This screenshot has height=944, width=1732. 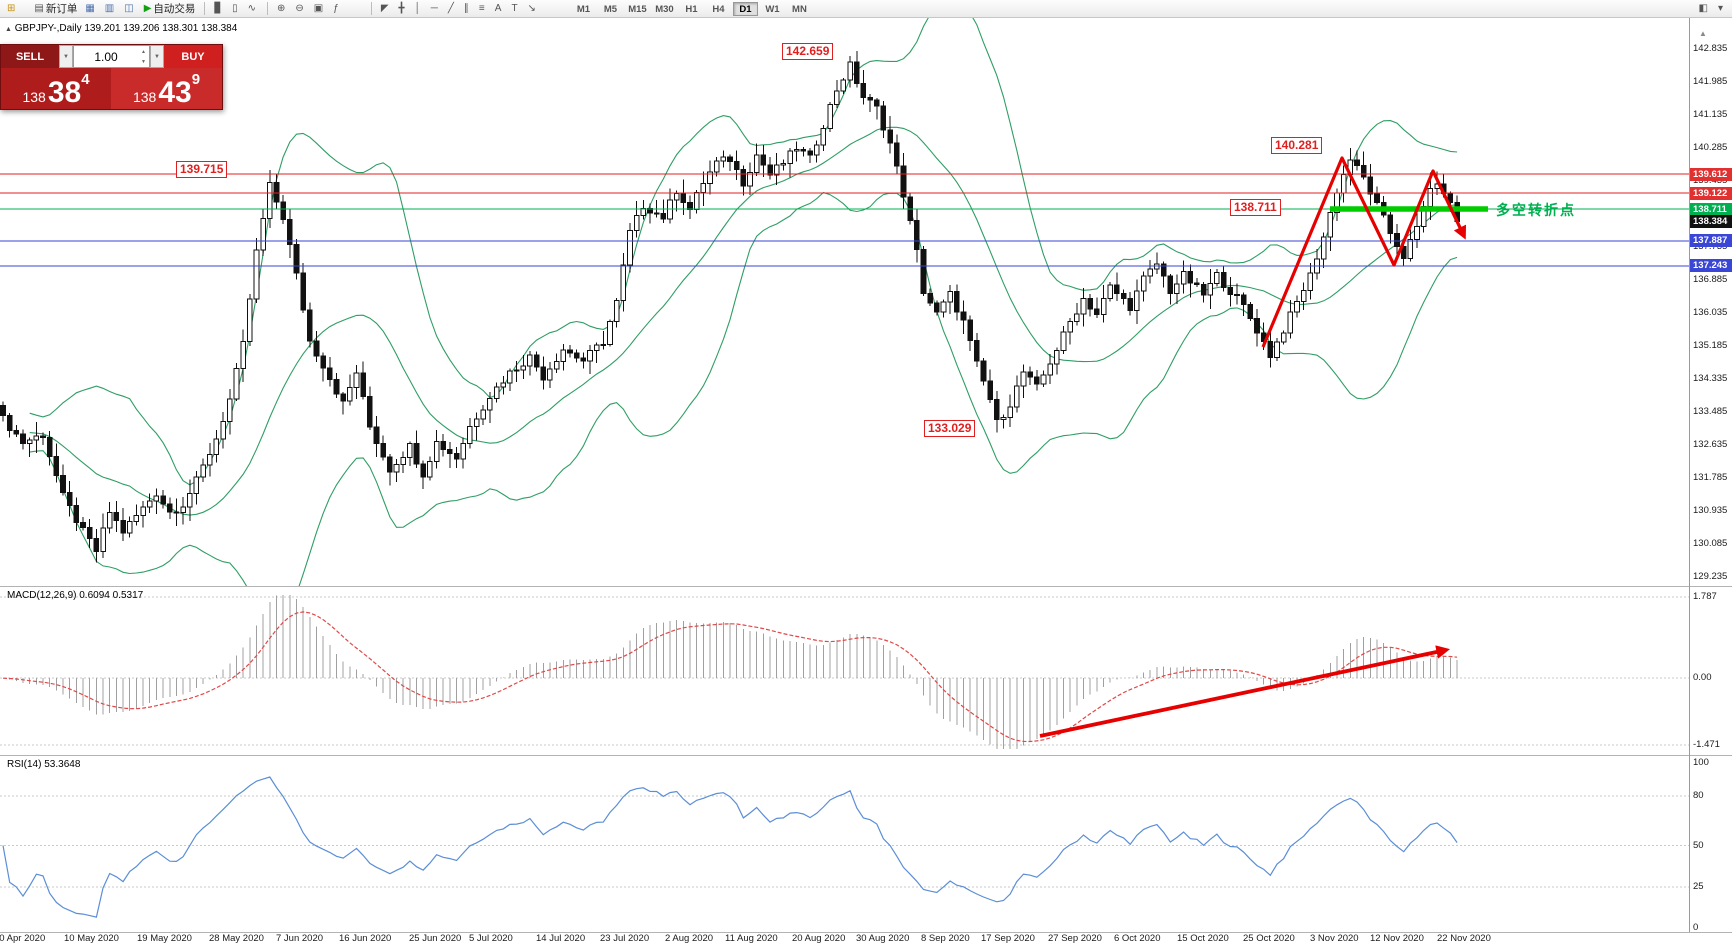 What do you see at coordinates (844, 220) in the screenshot?
I see `horizontal-level-lines` at bounding box center [844, 220].